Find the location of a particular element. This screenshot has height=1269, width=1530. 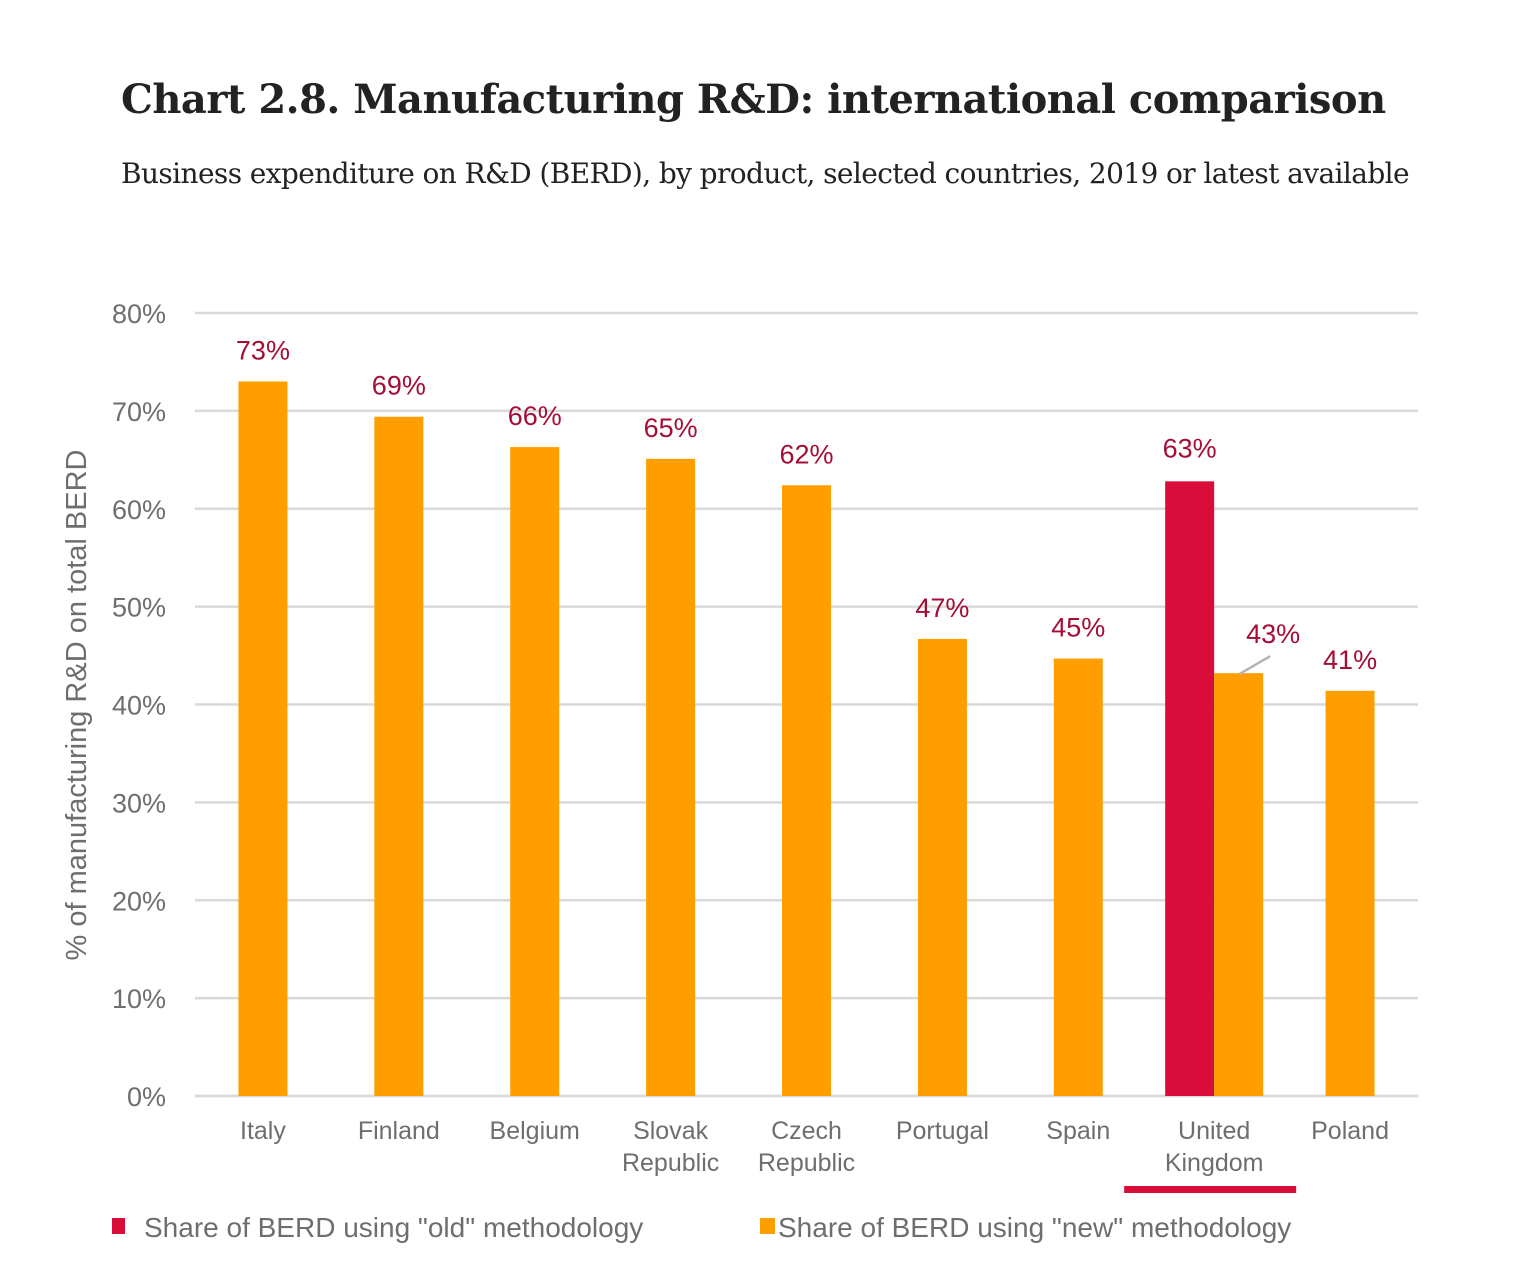

legend-swatch-new is located at coordinates (767, 1226).